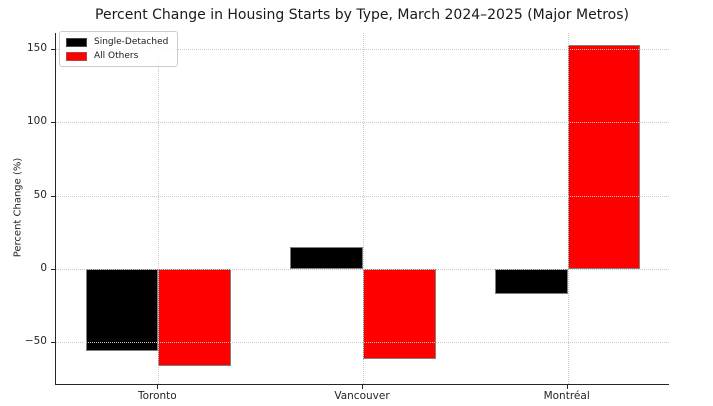 This screenshot has height=406, width=713. I want to click on y-tick-label: −50, so click(35, 341).